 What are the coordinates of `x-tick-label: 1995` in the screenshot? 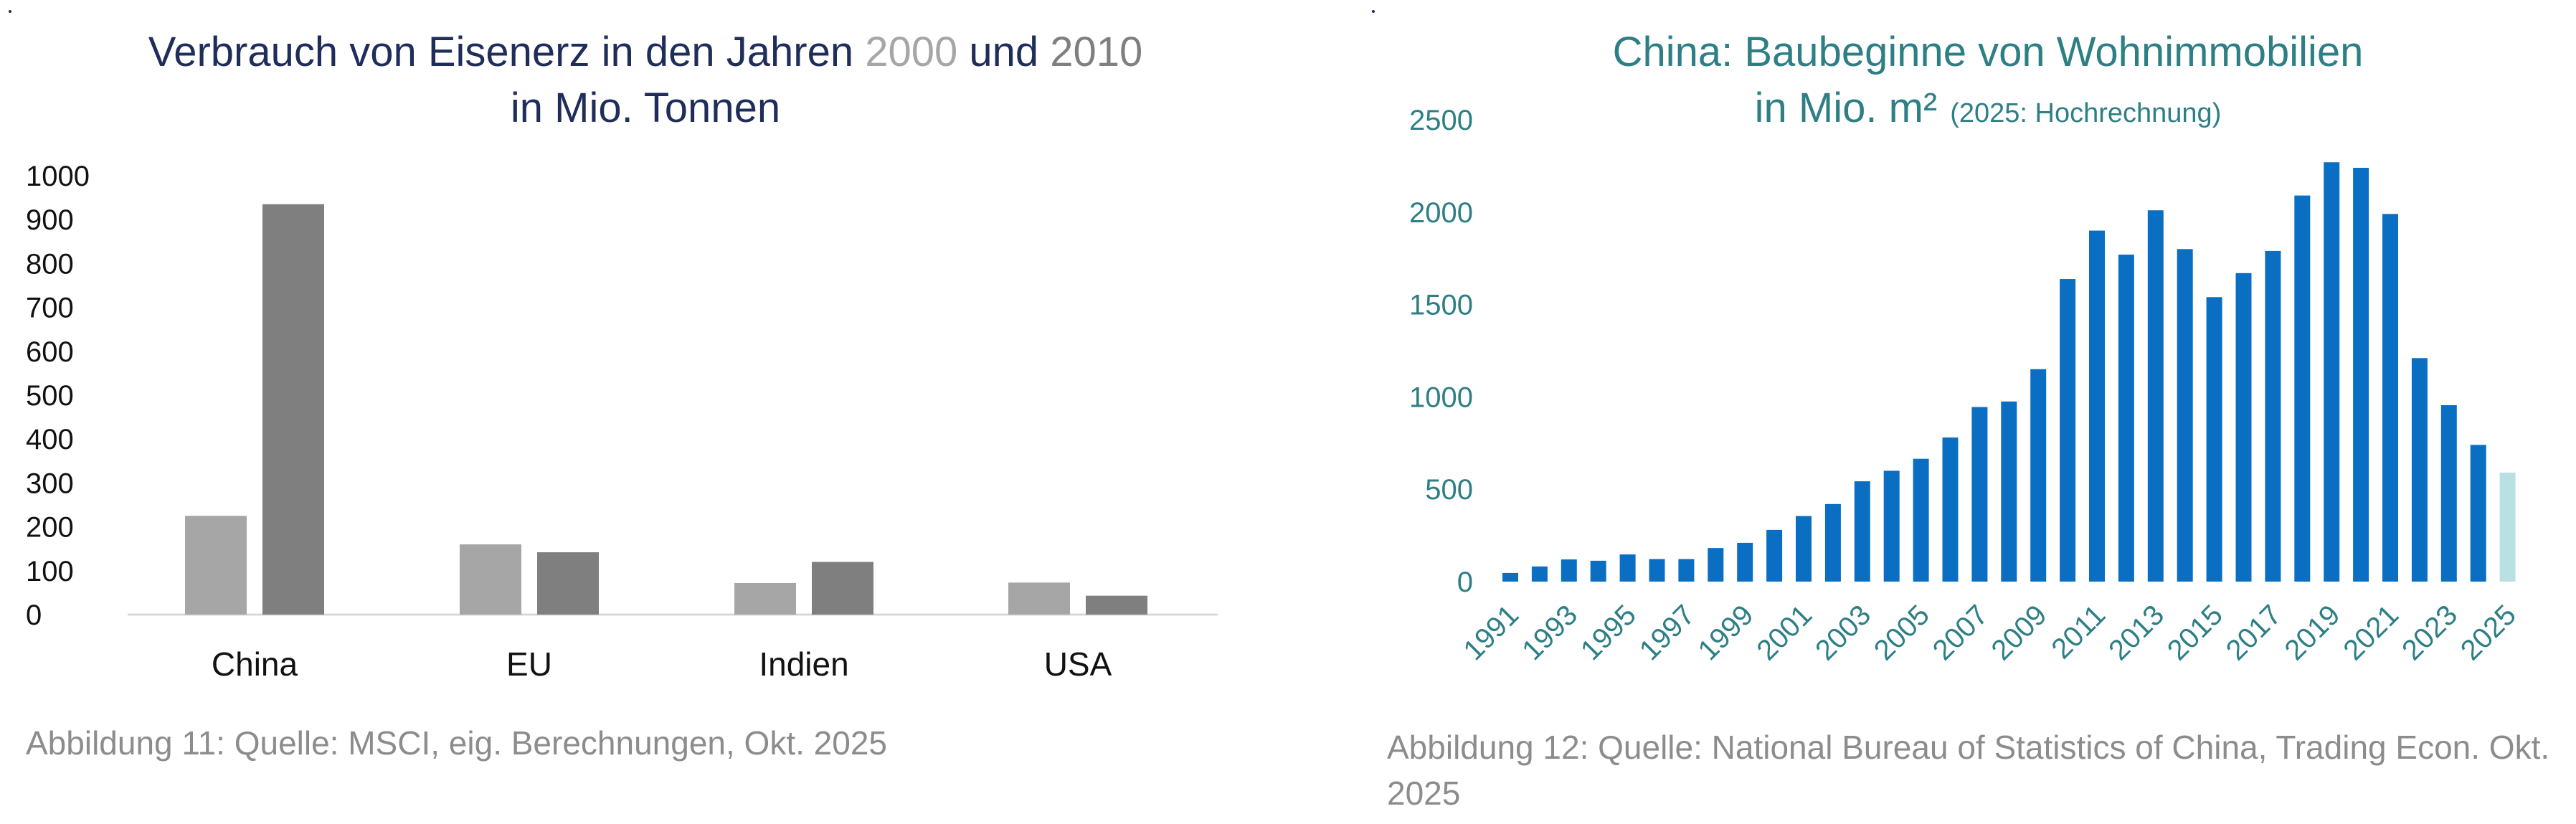 It's located at (1608, 632).